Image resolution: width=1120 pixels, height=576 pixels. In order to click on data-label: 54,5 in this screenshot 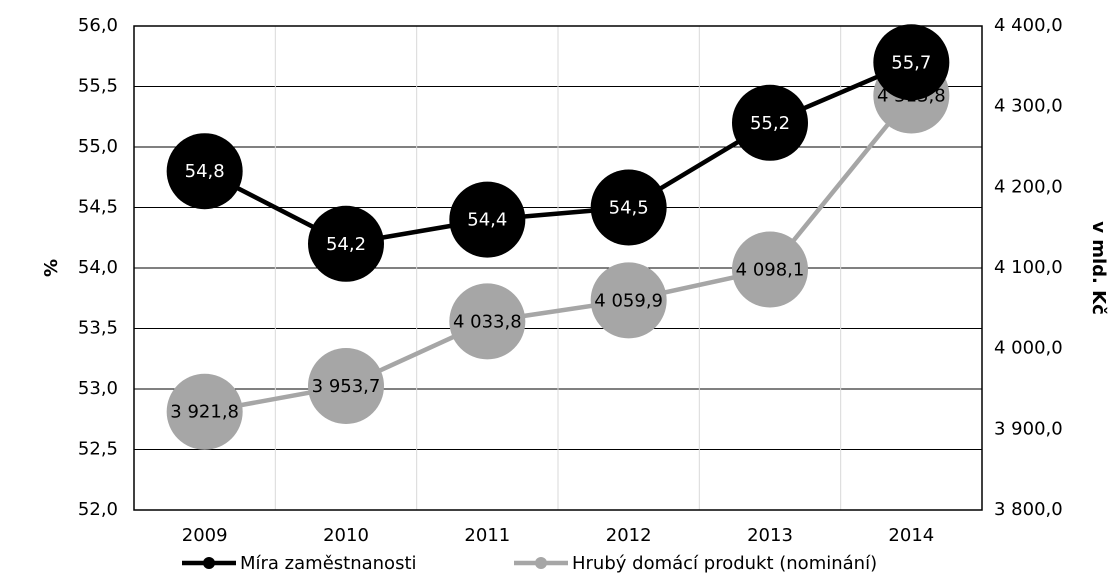, I will do `click(629, 208)`.